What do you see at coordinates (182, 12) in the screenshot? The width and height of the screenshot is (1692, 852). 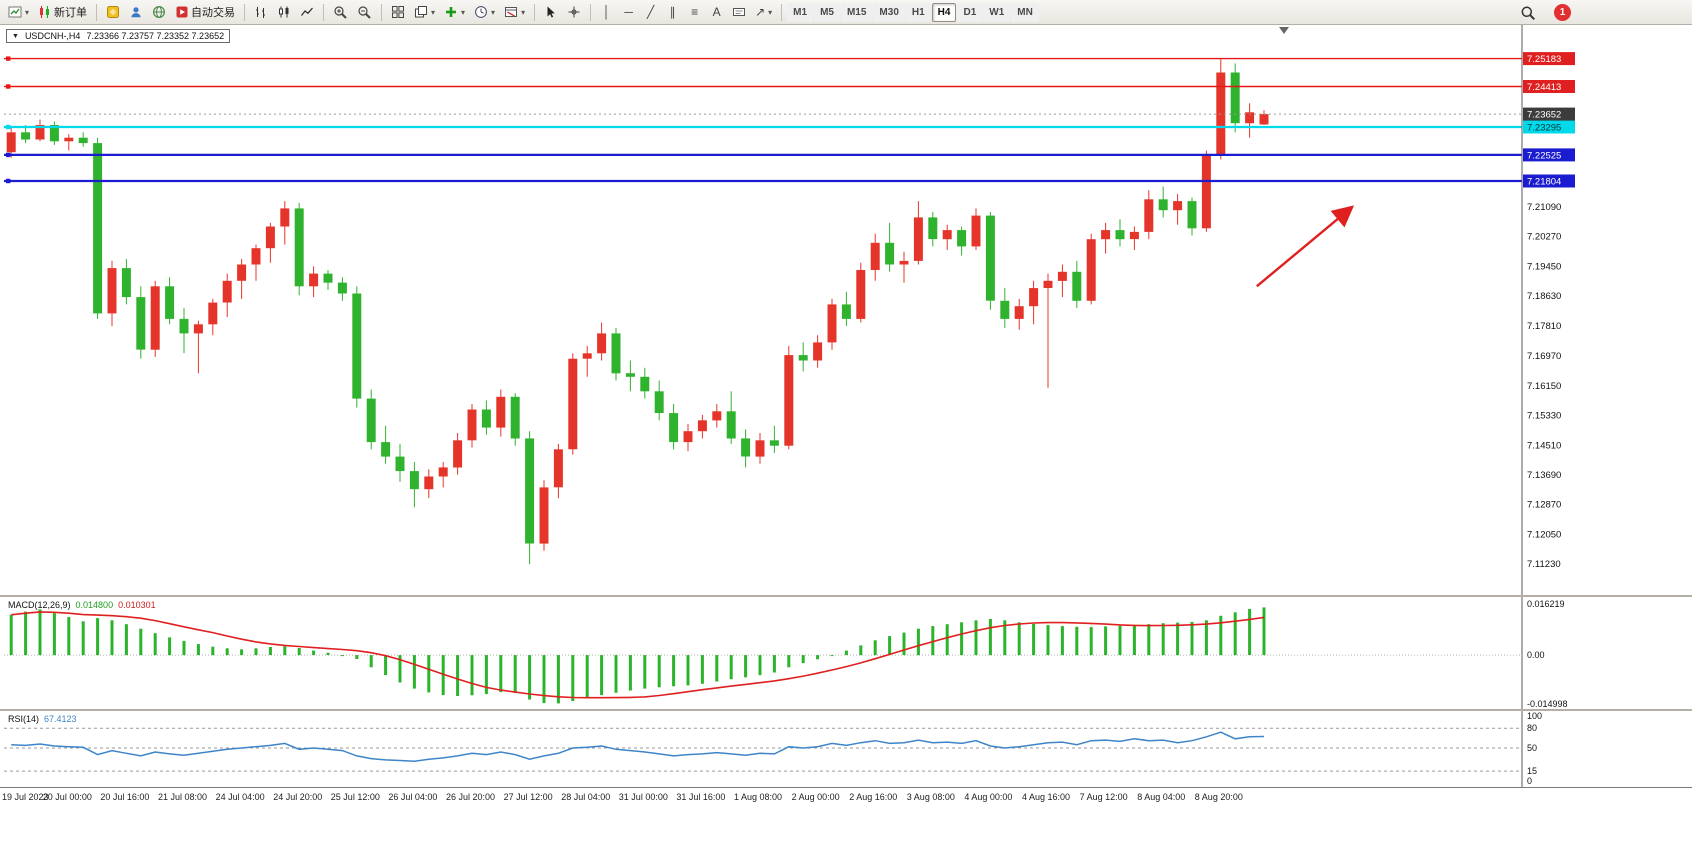 I see `autotrading-icon` at bounding box center [182, 12].